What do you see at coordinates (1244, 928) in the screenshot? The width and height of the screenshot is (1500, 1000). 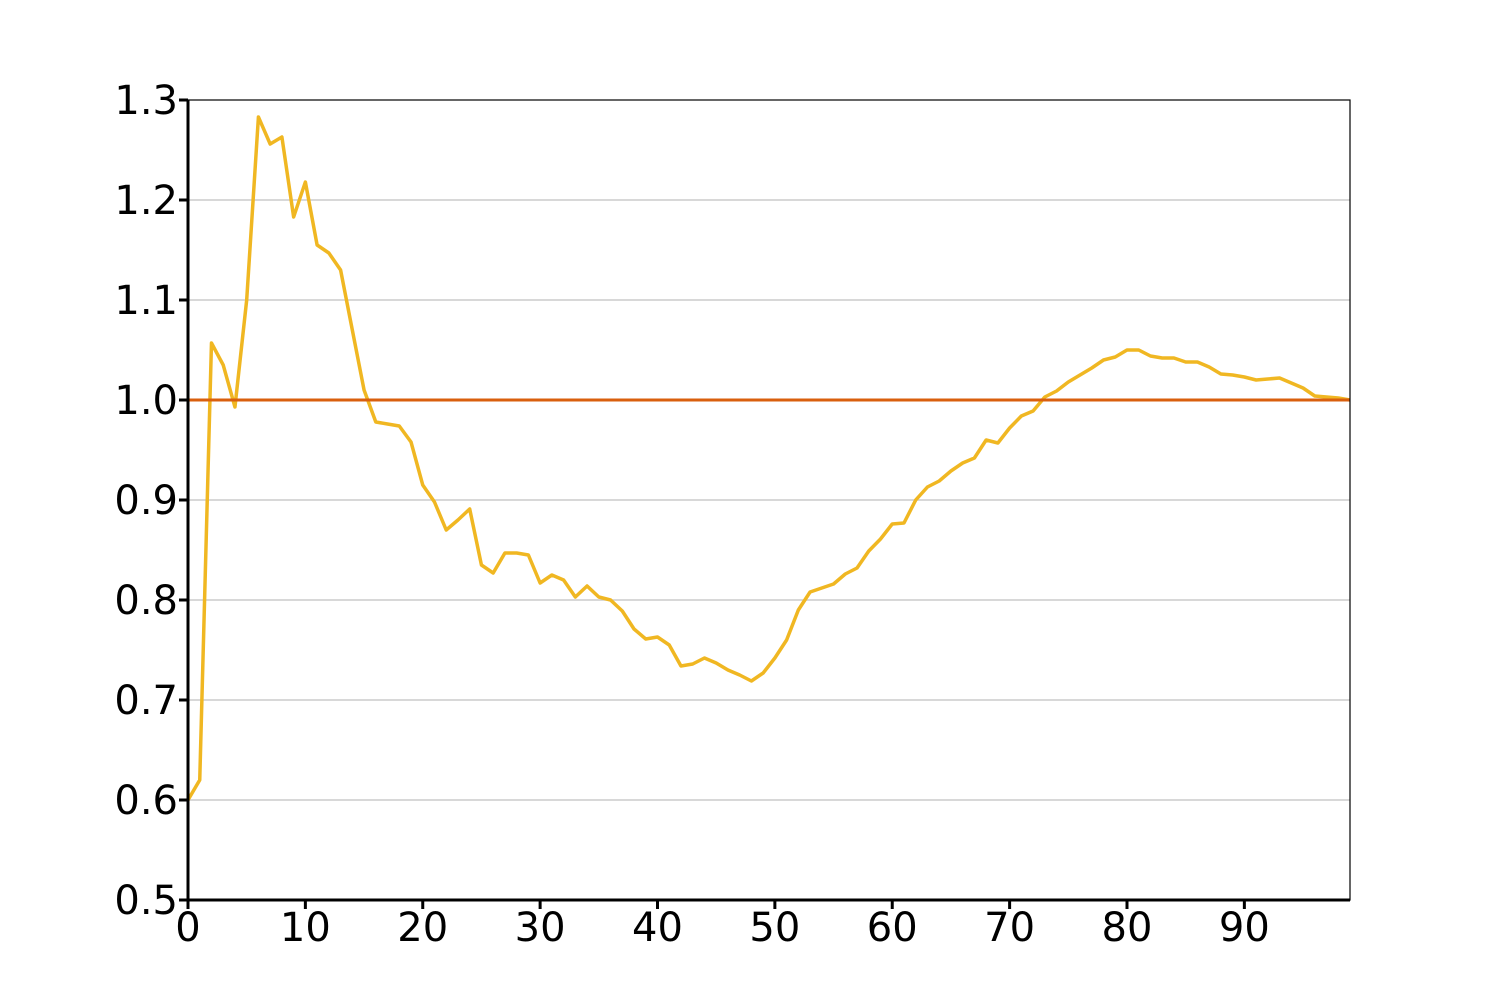 I see `x-tick-label-9: 90` at bounding box center [1244, 928].